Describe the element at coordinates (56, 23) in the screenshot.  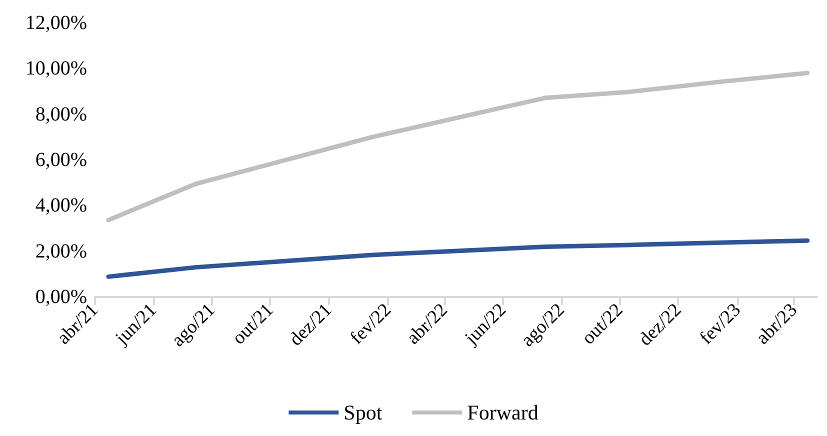
I see `y-tick-label: 12,00%` at that location.